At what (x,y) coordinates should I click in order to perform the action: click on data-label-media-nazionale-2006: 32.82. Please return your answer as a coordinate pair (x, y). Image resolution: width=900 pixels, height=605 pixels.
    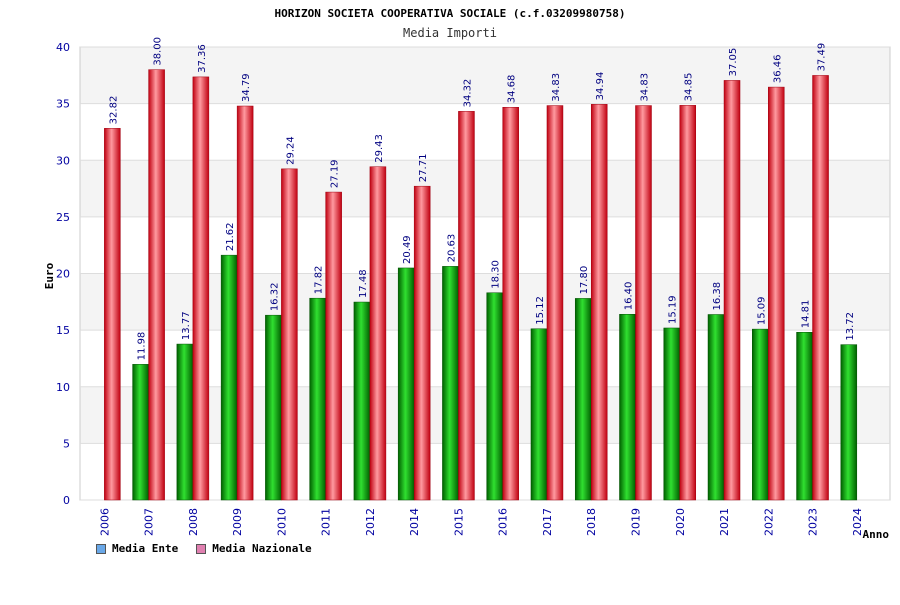
    Looking at the image, I should click on (113, 110).